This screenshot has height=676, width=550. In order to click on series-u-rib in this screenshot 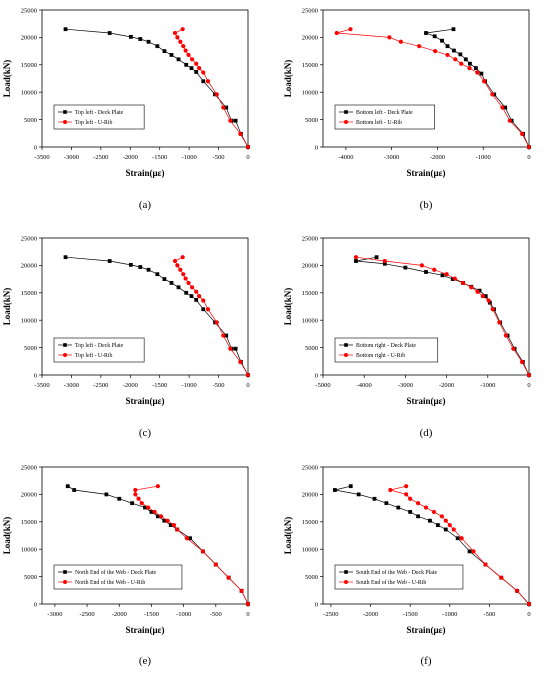, I will do `click(442, 316)`.